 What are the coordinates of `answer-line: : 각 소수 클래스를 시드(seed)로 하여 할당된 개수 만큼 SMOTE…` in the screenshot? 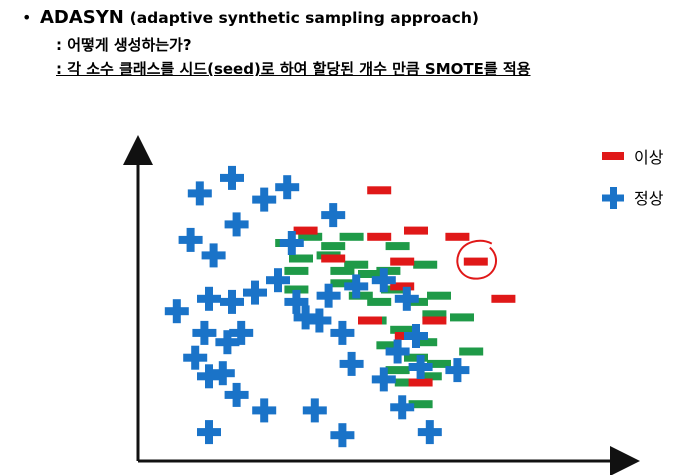 It's located at (293, 69).